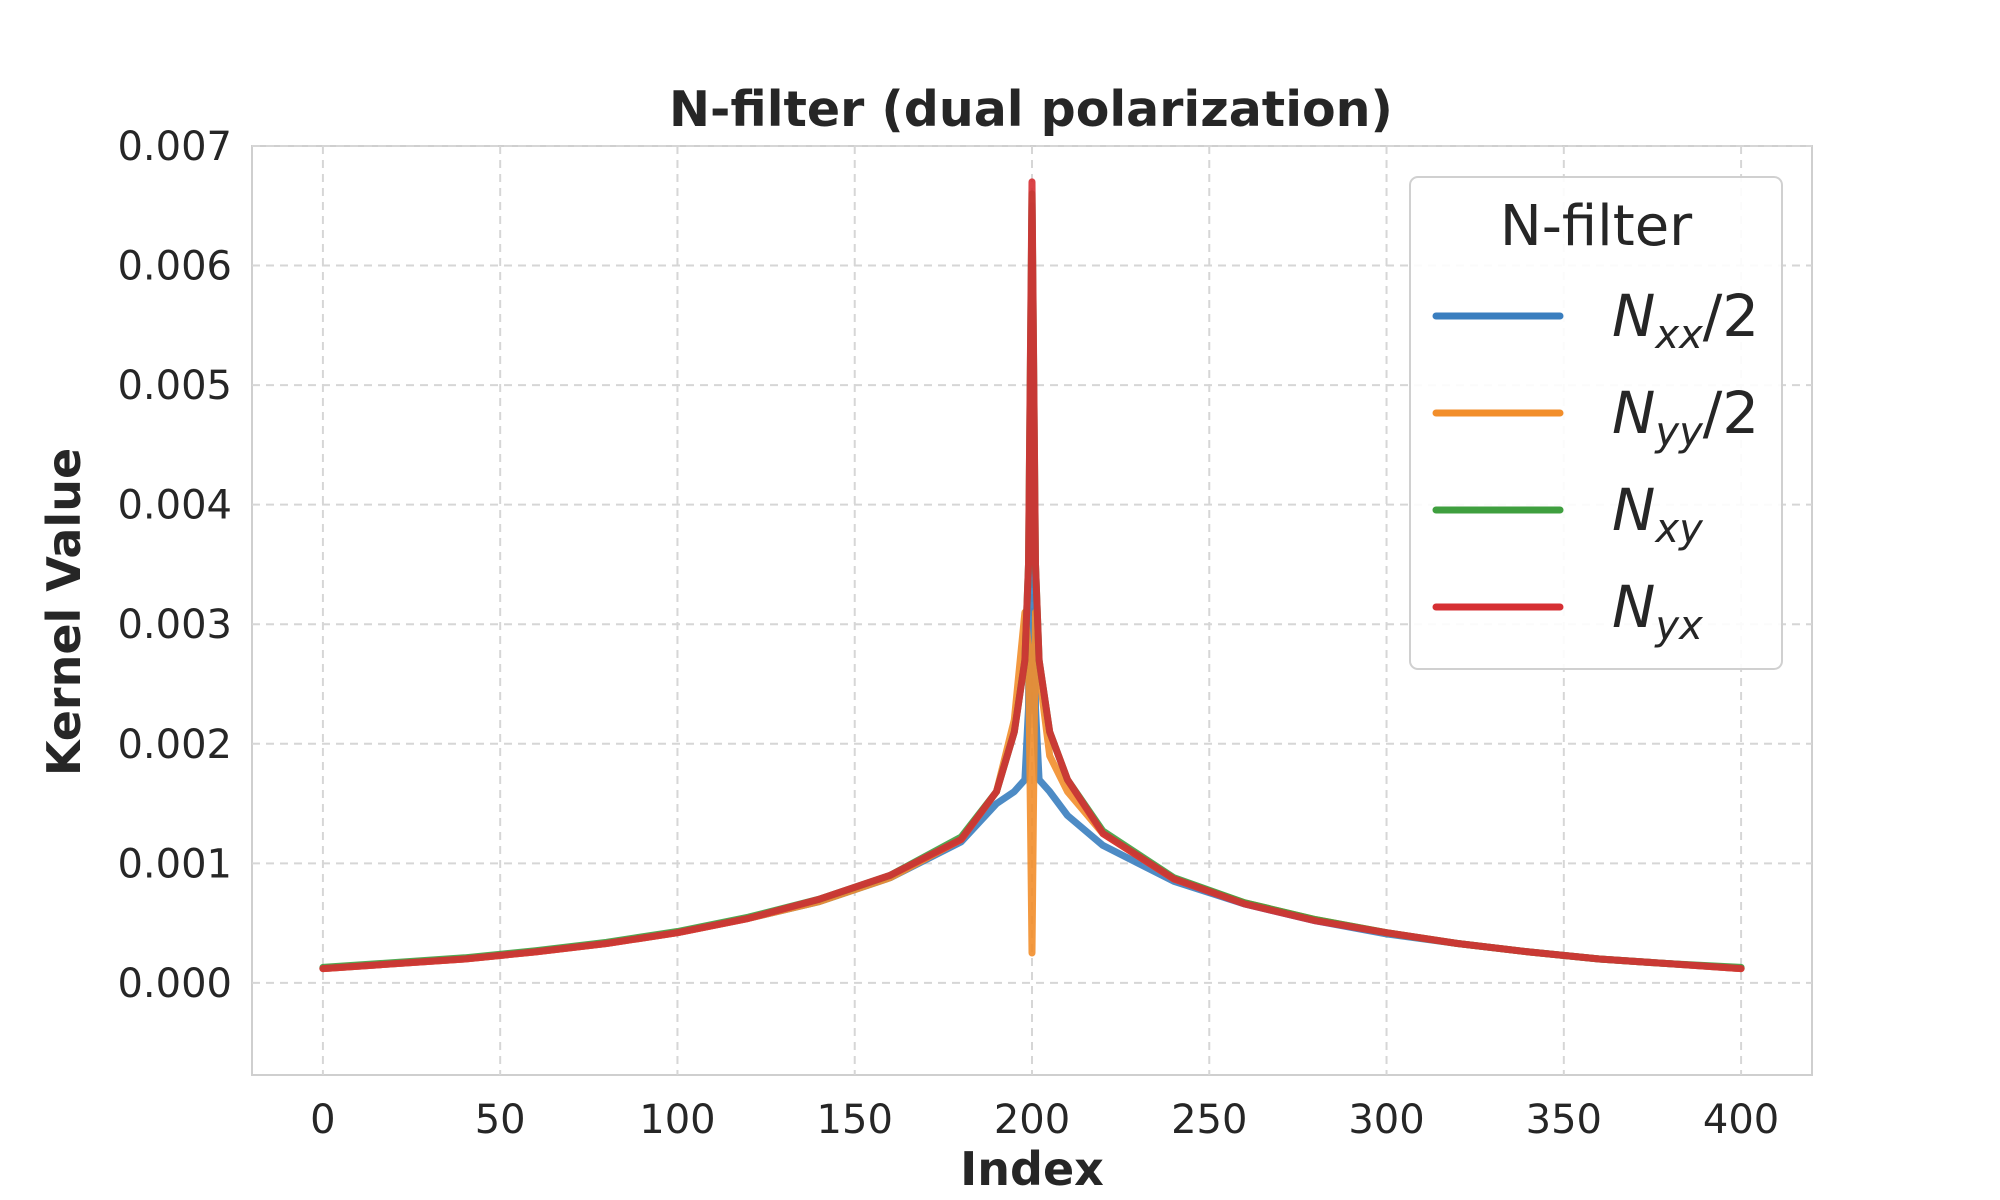  What do you see at coordinates (1032, 1169) in the screenshot?
I see `x-axis-label: Index` at bounding box center [1032, 1169].